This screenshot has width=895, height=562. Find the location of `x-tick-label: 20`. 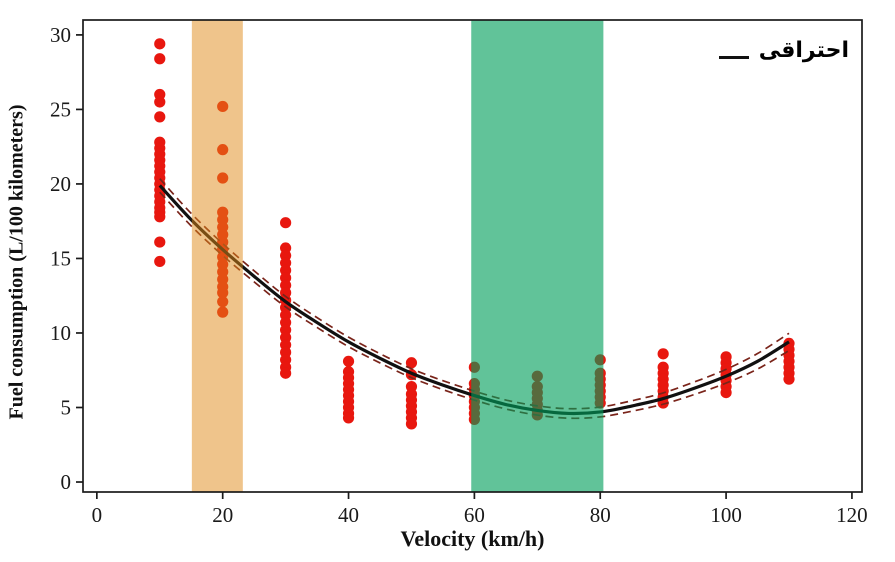

x-tick-label: 20 is located at coordinates (222, 515).